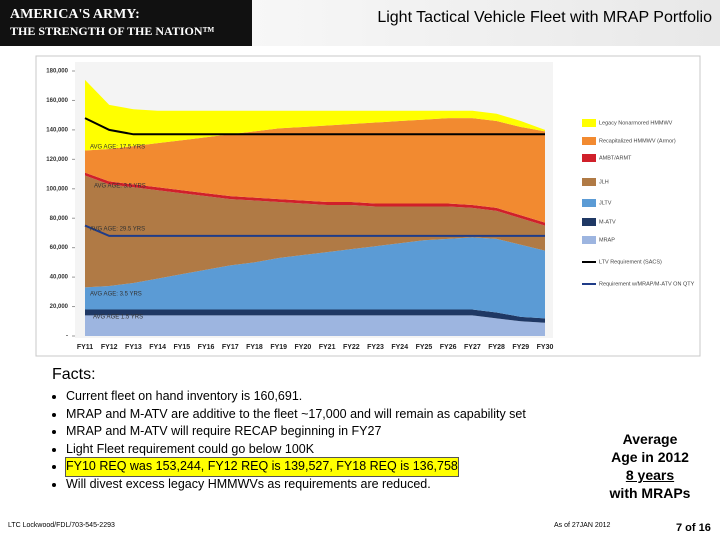 Image resolution: width=720 pixels, height=540 pixels. Describe the element at coordinates (181, 347) in the screenshot. I see `x-tick-label: FY15` at that location.